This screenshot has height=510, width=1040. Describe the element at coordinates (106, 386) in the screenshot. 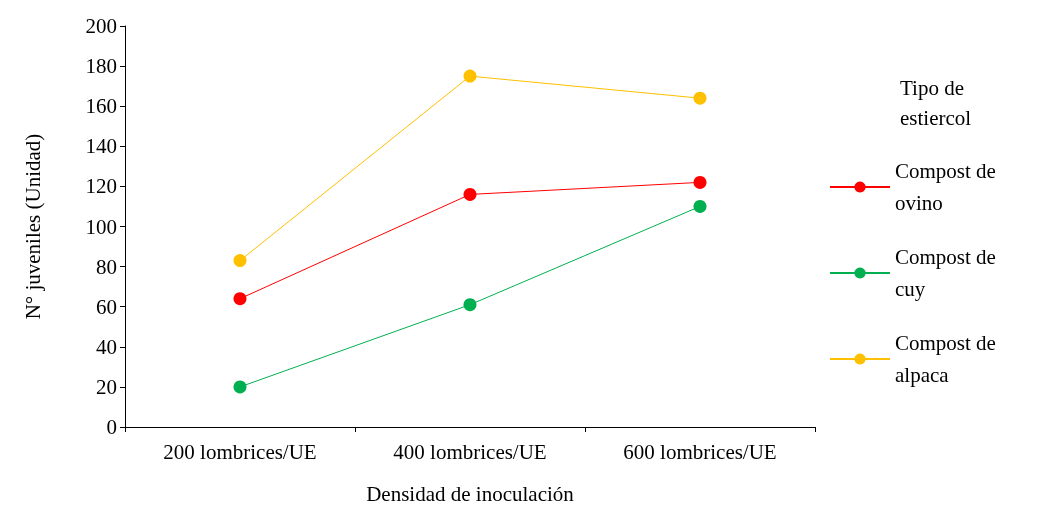

I see `y-tick-label: 20` at that location.